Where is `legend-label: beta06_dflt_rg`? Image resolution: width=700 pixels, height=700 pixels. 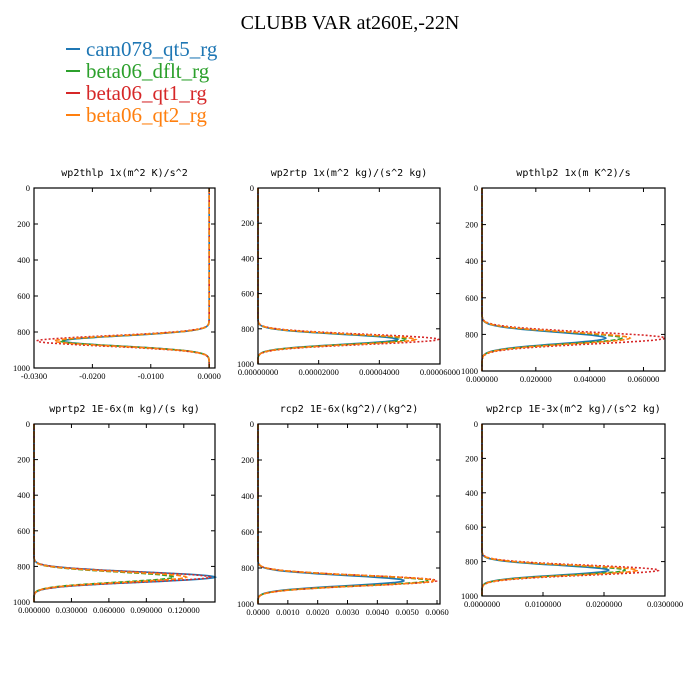 legend-label: beta06_dflt_rg is located at coordinates (148, 71).